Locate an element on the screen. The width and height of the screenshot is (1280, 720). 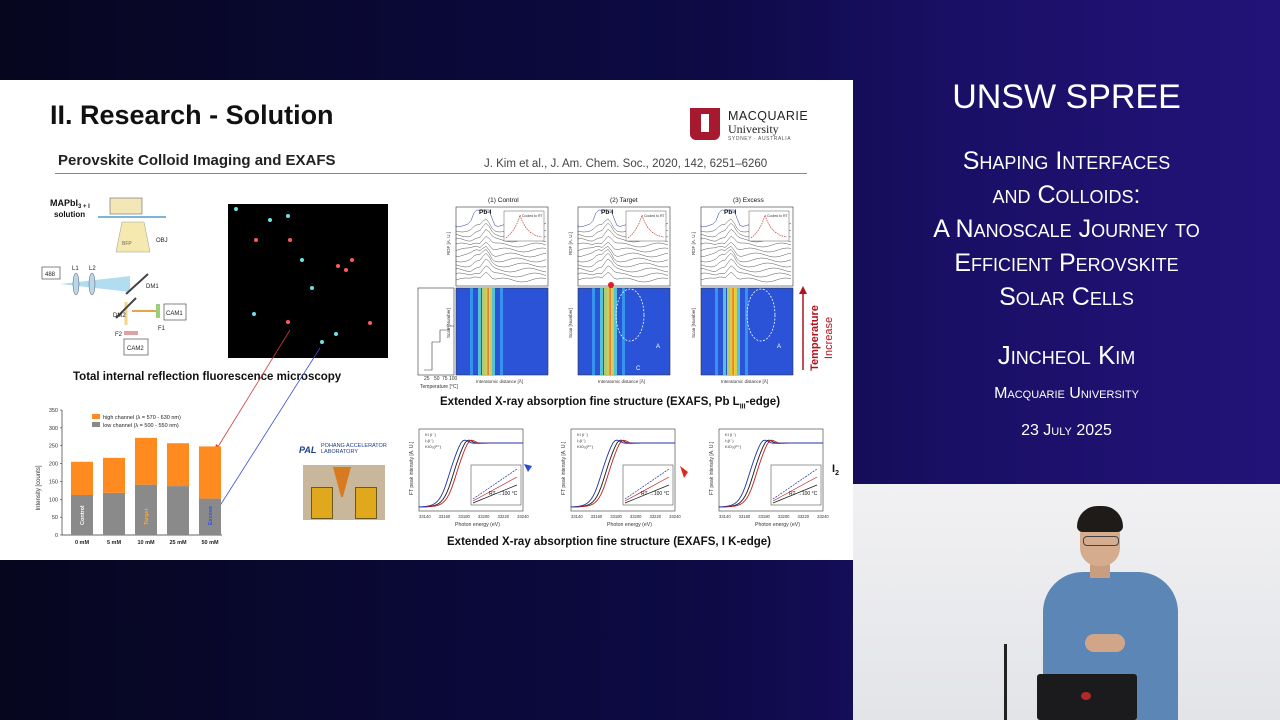
logo-name: MACQUARIE is located at coordinates (768, 116).